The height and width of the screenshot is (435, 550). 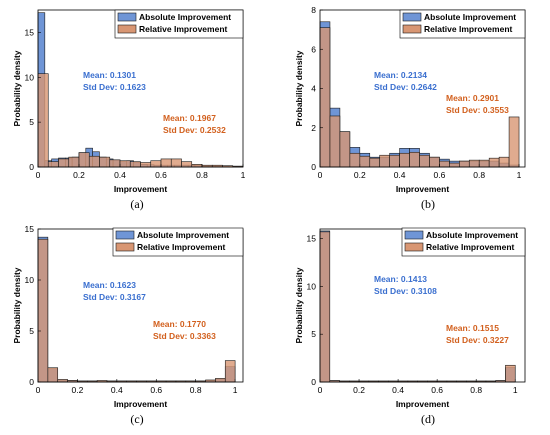 What do you see at coordinates (109, 285) in the screenshot?
I see `absolute-mean-annotation: Mean: 0.1623` at bounding box center [109, 285].